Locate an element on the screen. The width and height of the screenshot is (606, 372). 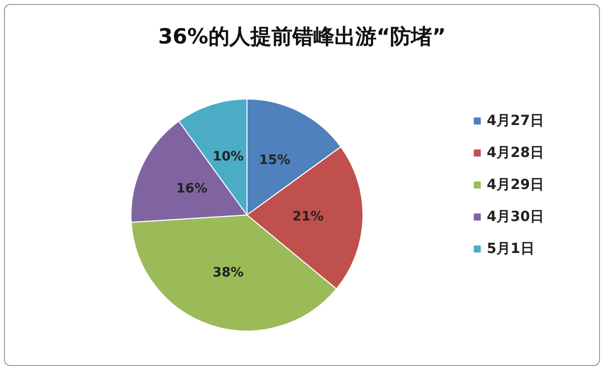
data-label: 38% is located at coordinates (228, 273).